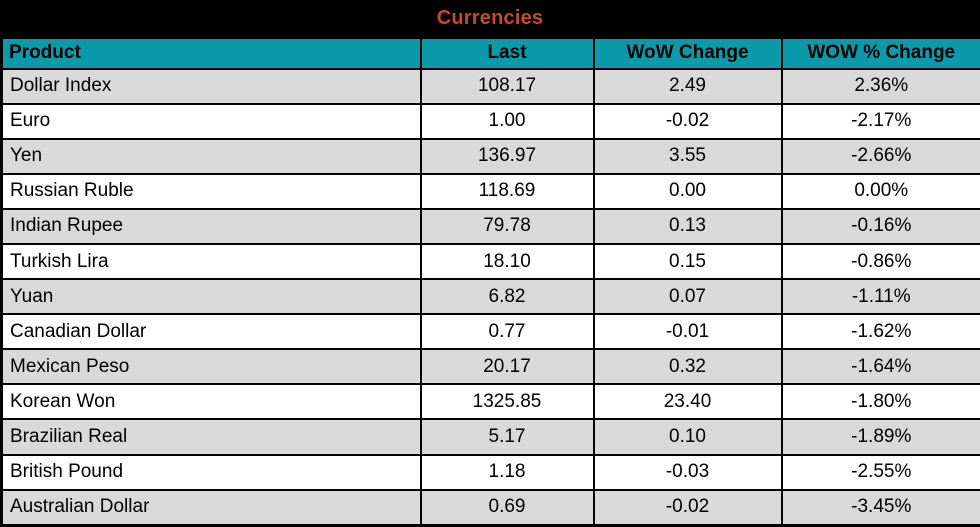  I want to click on table-row: Brazilian Real 5.17 0.10 -1.89%, so click(490, 437).